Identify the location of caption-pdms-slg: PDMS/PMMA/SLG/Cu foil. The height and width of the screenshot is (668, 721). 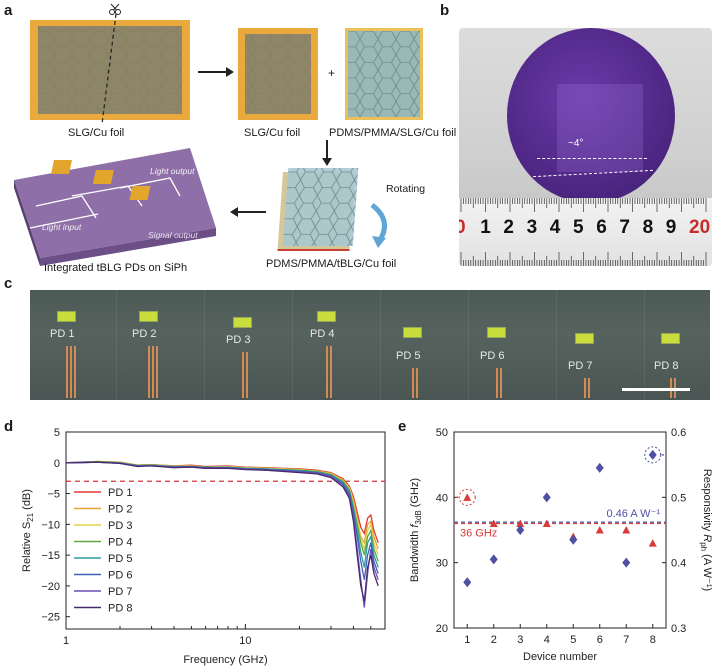
(393, 133).